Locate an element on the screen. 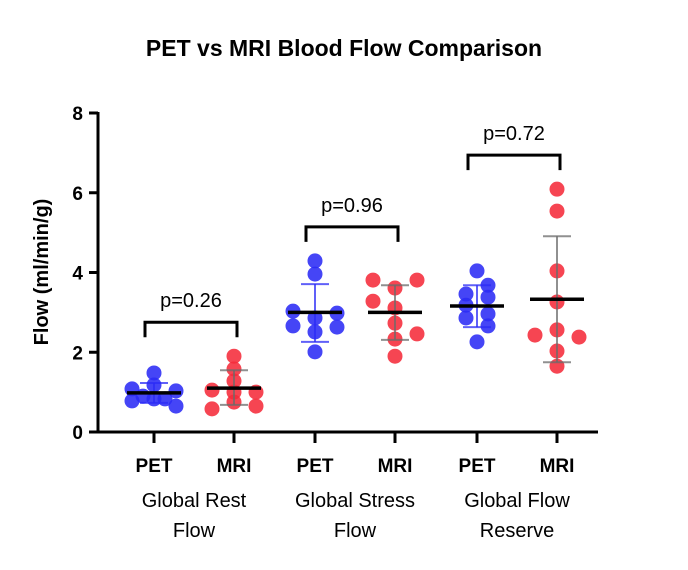 The height and width of the screenshot is (570, 688). significance-bracket: p=0.72 is located at coordinates (514, 147).